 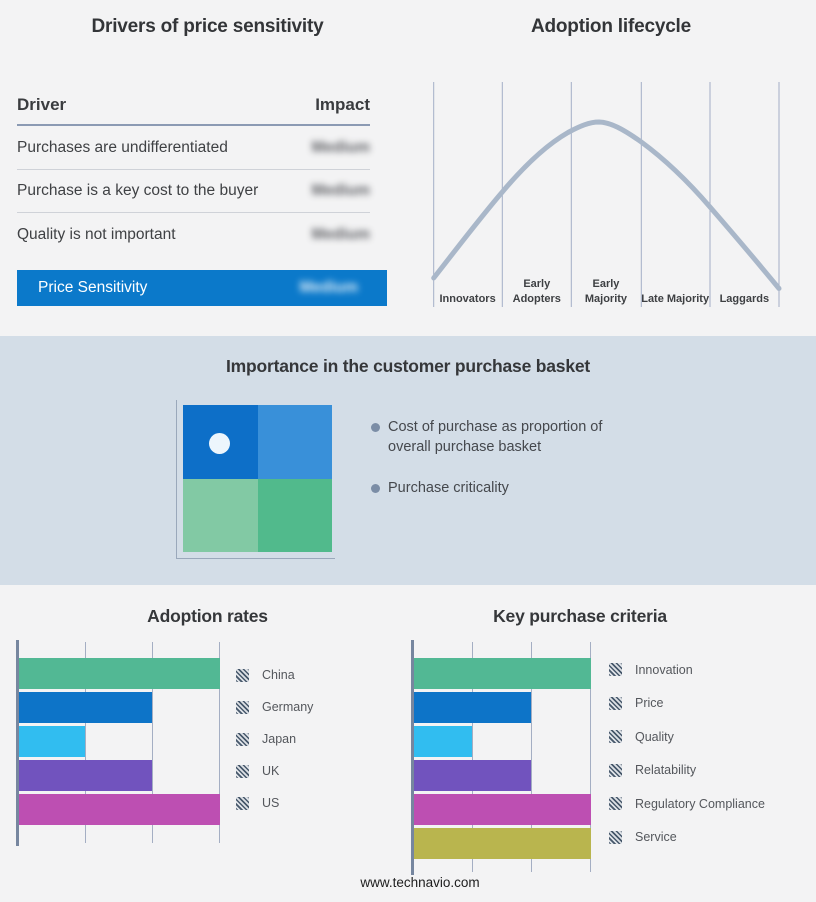 I want to click on adoption-rates-legend: China Germany Japan UK US, so click(x=274, y=739).